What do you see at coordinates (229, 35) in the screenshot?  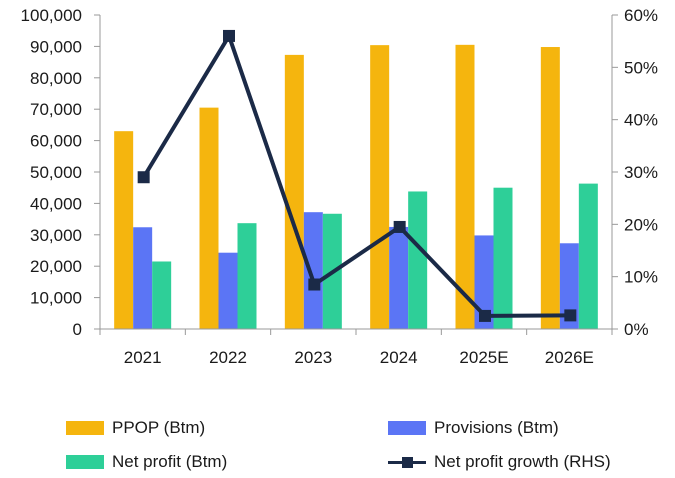 I see `net-profit-growth-point-2022` at bounding box center [229, 35].